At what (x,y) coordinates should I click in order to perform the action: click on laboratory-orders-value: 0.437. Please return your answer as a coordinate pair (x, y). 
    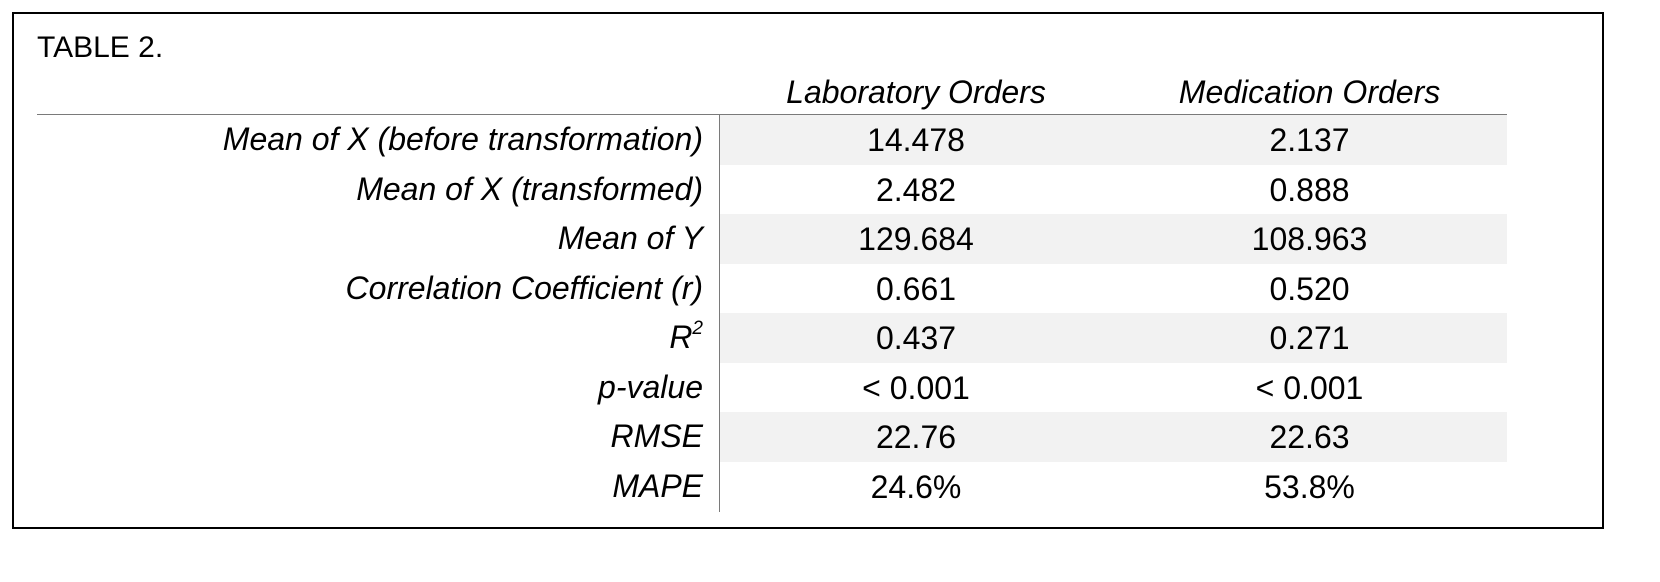
    Looking at the image, I should click on (916, 338).